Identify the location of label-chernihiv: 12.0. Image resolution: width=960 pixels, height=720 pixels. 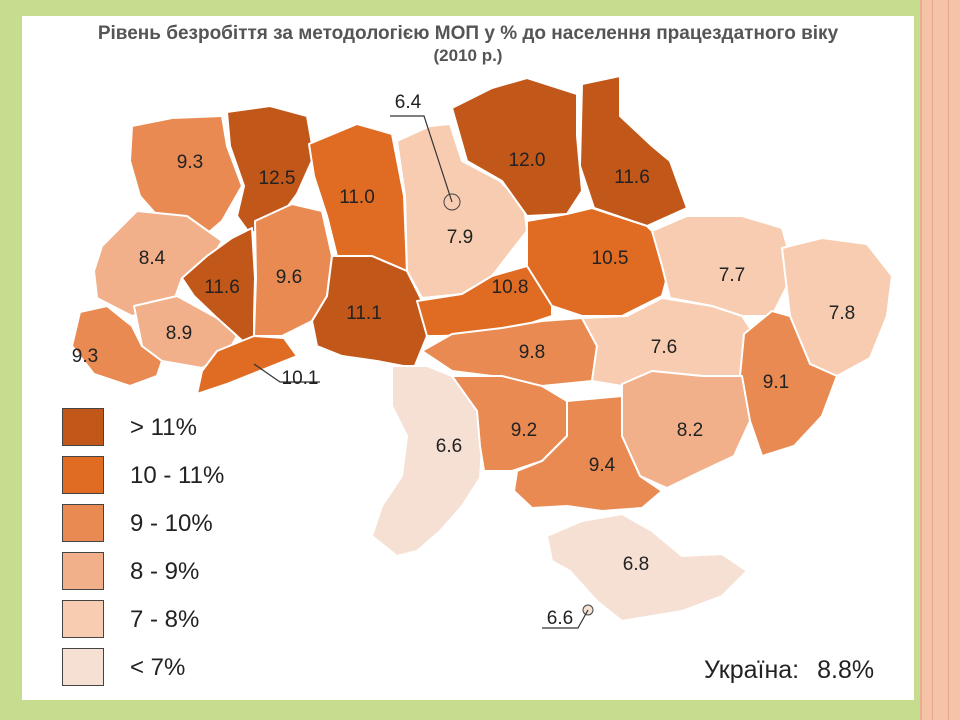
(527, 160).